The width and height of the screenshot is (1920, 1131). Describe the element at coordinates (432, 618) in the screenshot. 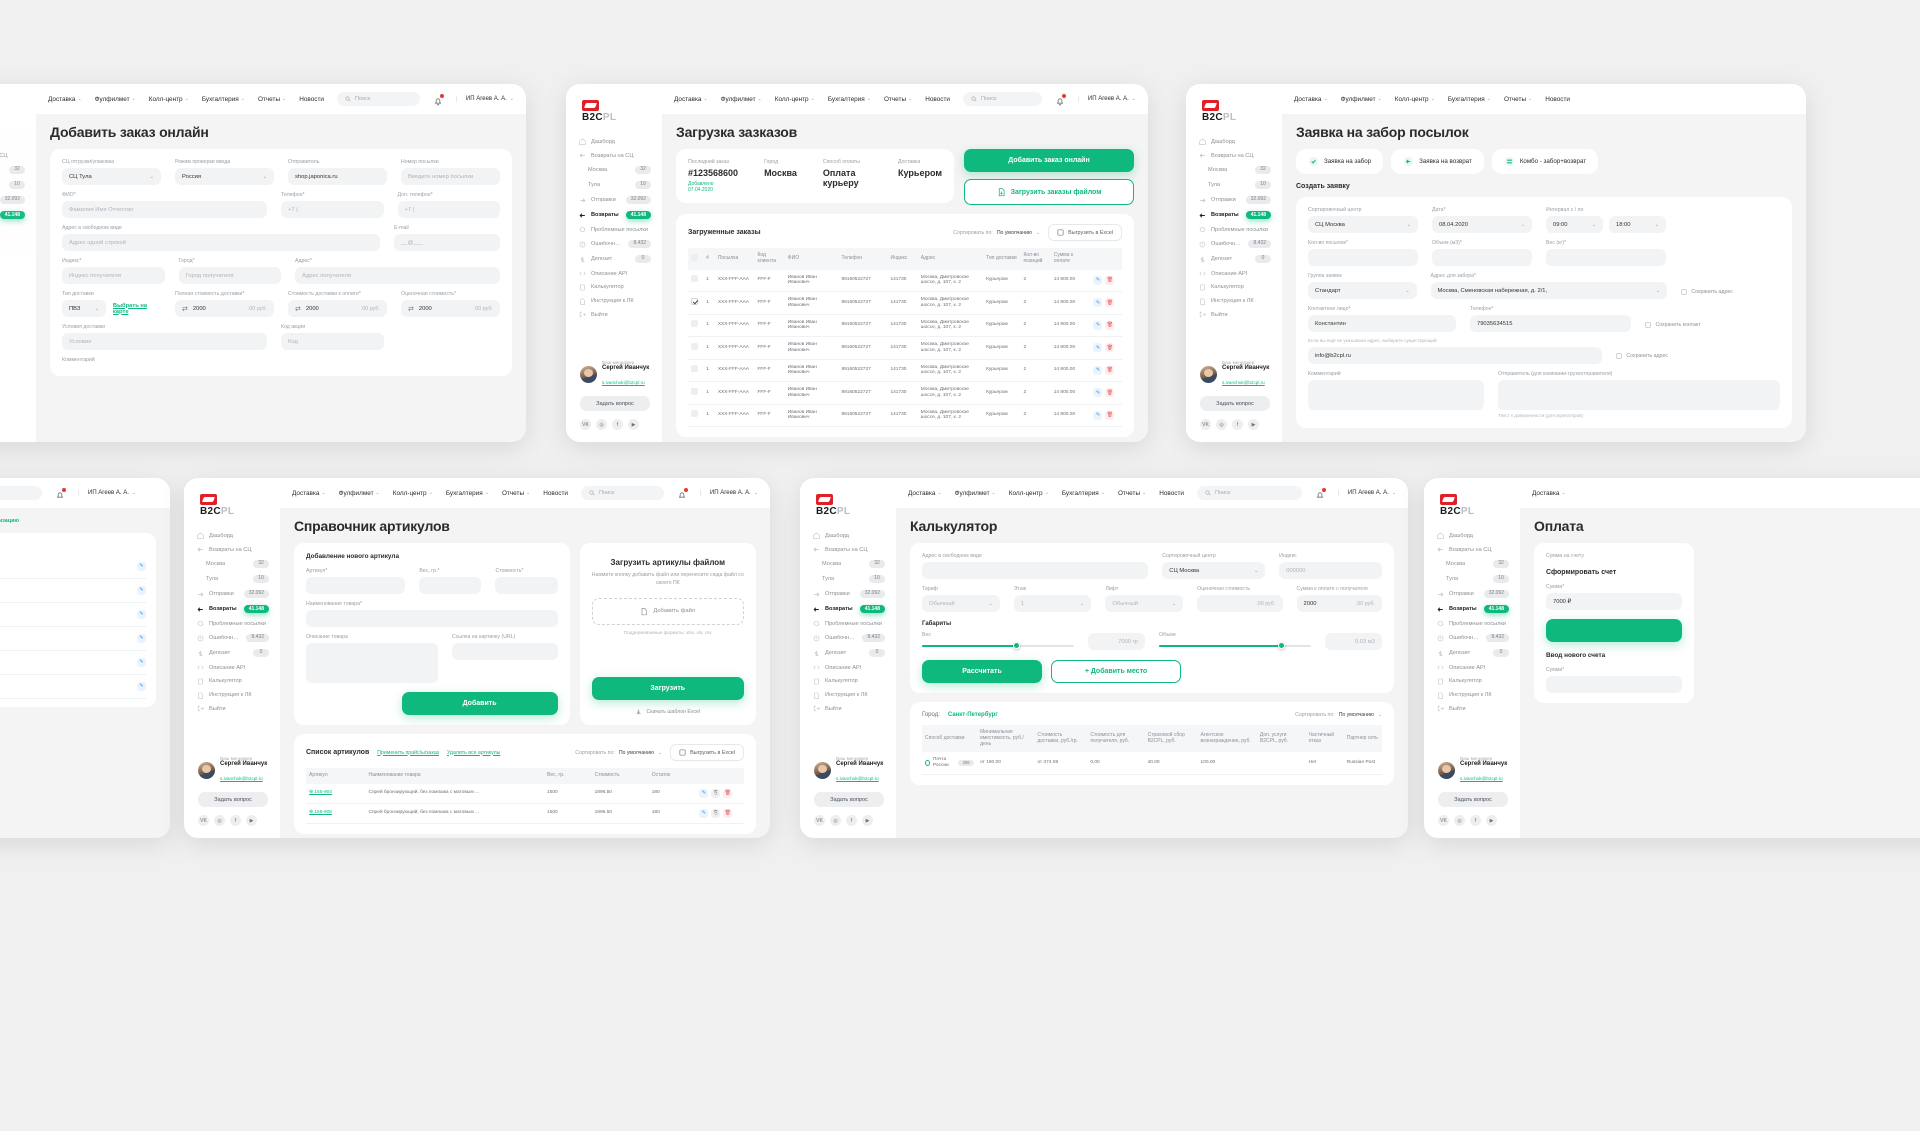

I see `article-name-input` at that location.